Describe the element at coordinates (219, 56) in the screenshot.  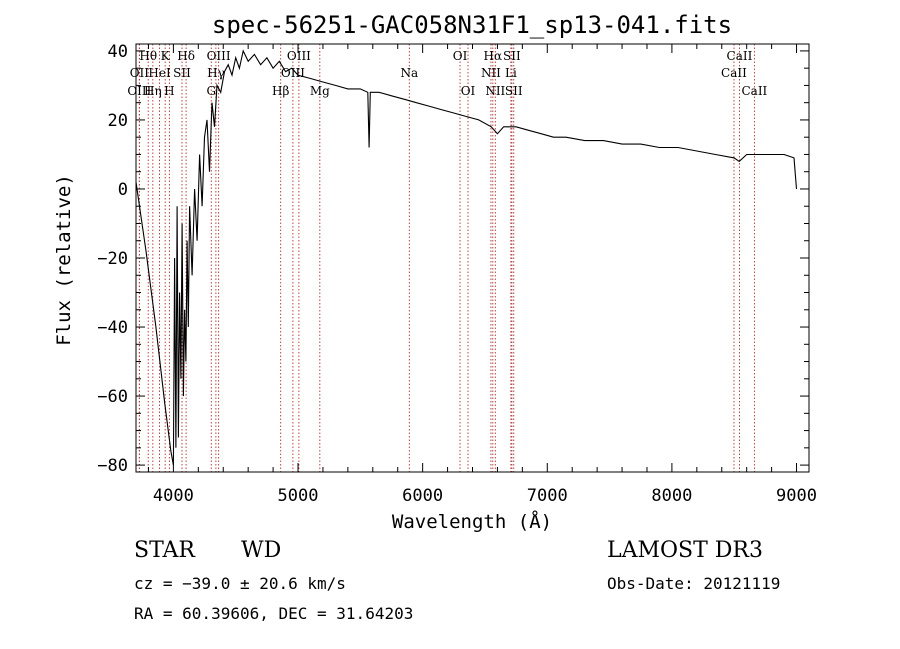
I see `line-label-9: OIII` at that location.